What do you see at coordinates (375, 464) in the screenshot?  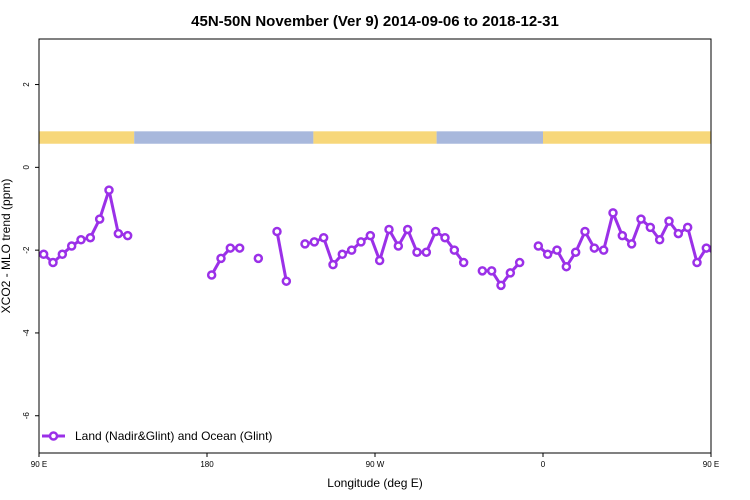 I see `x-tick-label: 90 W` at bounding box center [375, 464].